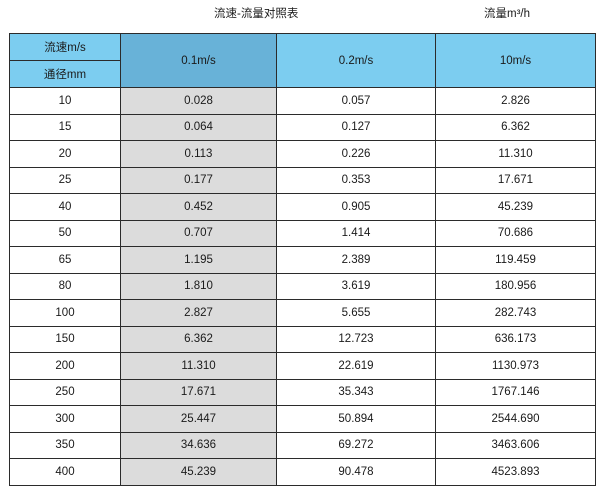 The width and height of the screenshot is (600, 486). Describe the element at coordinates (198, 260) in the screenshot. I see `cell-flow-rate-col0: 1.195` at that location.